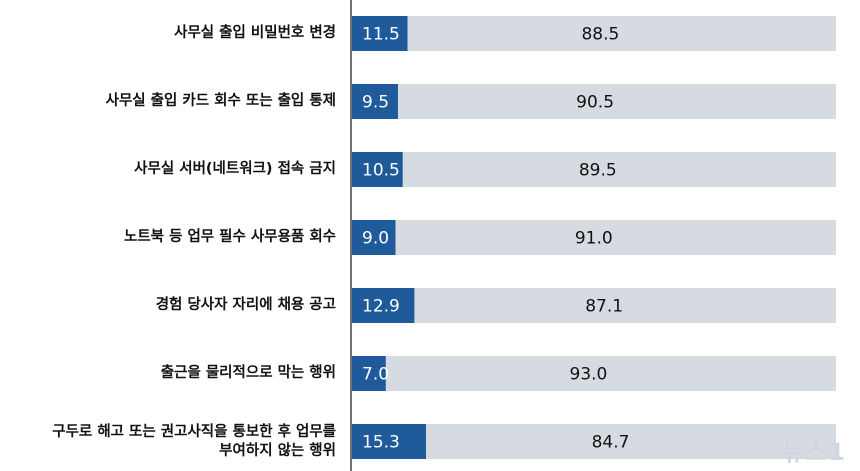 The image size is (860, 471). I want to click on data-label-remainder: 93.0, so click(589, 375).